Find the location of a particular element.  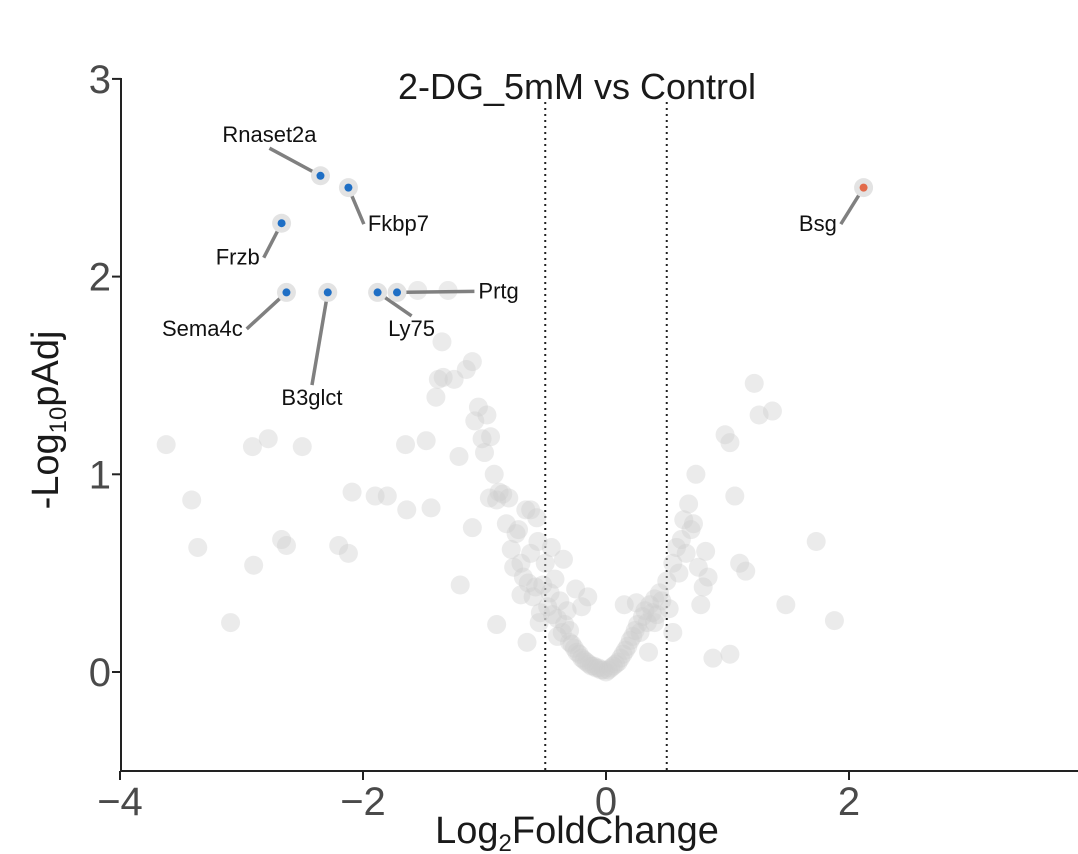

x-axis-title-prefix: Log is located at coordinates (466, 831).